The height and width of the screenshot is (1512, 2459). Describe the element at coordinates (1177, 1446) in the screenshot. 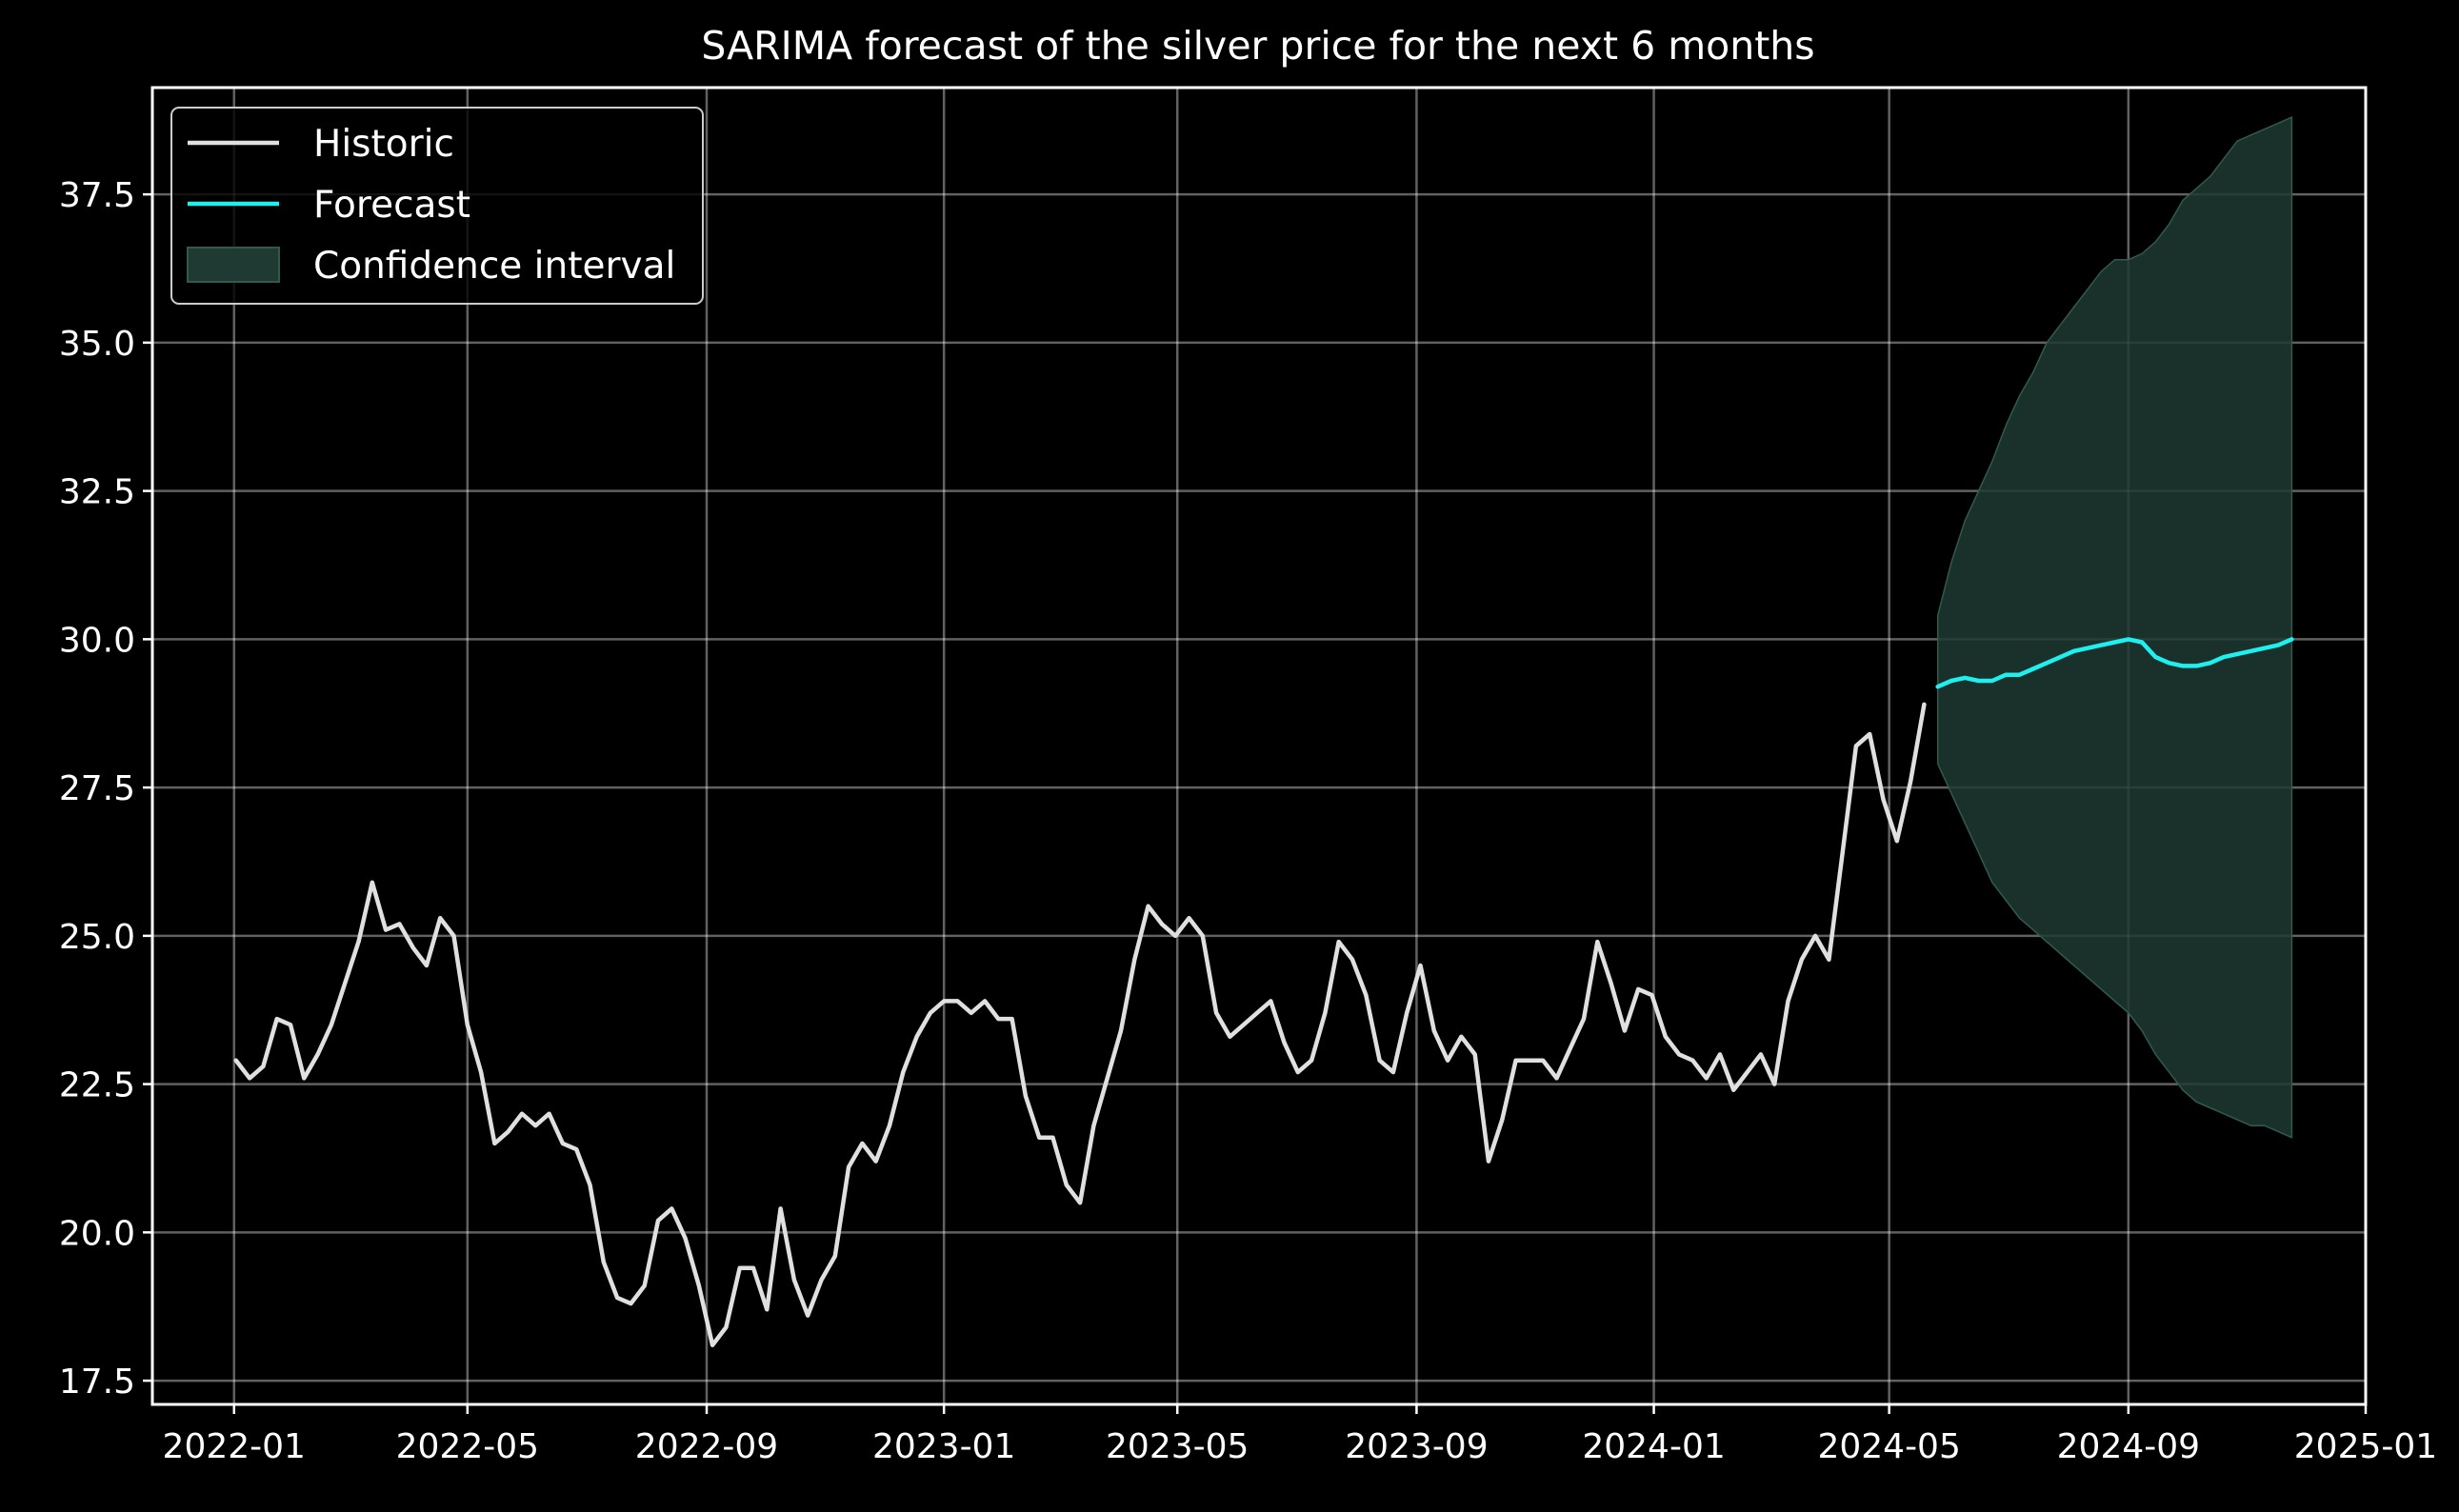

I see `x-tick-label: 2023-05` at that location.